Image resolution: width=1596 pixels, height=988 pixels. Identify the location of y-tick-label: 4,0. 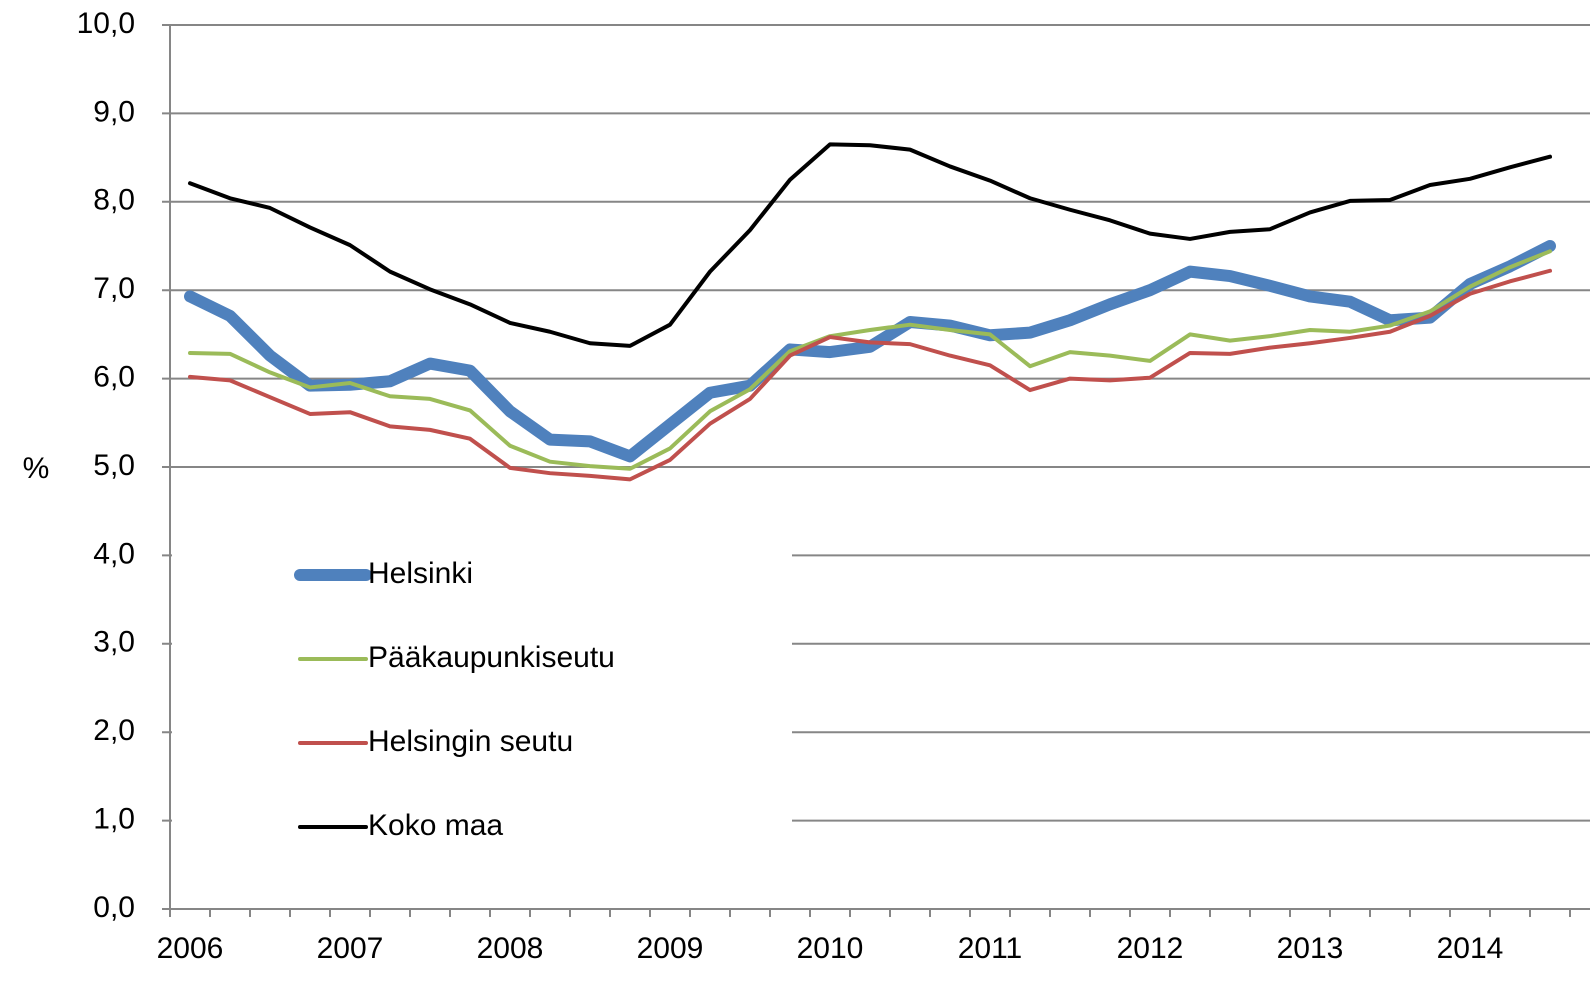
(114, 553).